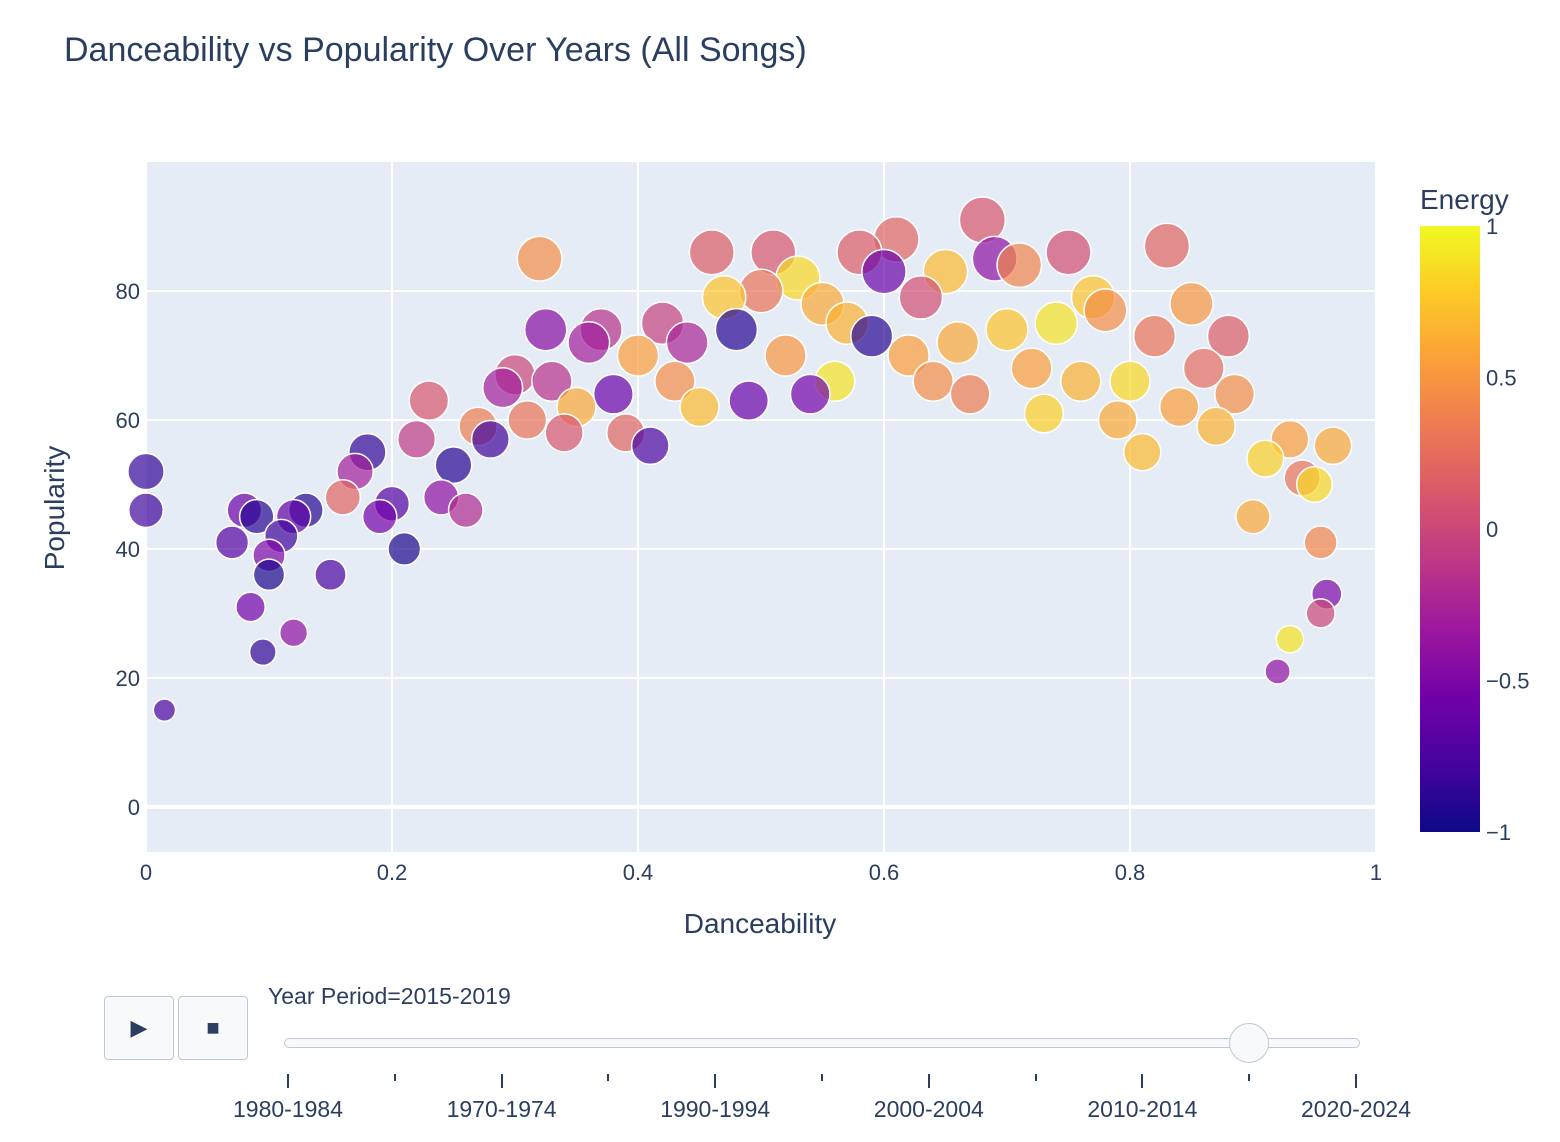 Image resolution: width=1560 pixels, height=1142 pixels. Describe the element at coordinates (501, 1109) in the screenshot. I see `slider-tick-label: 1970-1974` at that location.